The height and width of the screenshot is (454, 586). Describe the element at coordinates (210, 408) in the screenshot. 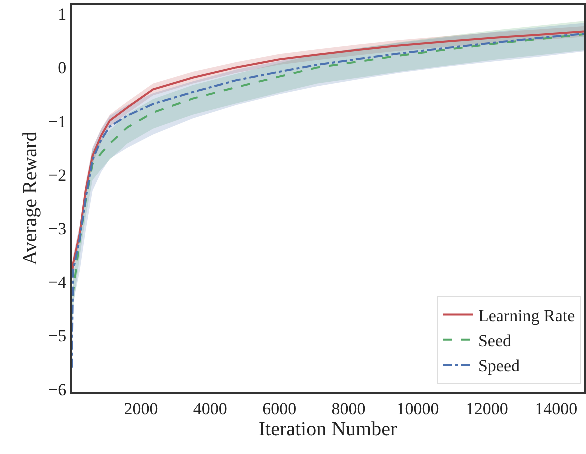

I see `x-tick-label: 4000` at that location.